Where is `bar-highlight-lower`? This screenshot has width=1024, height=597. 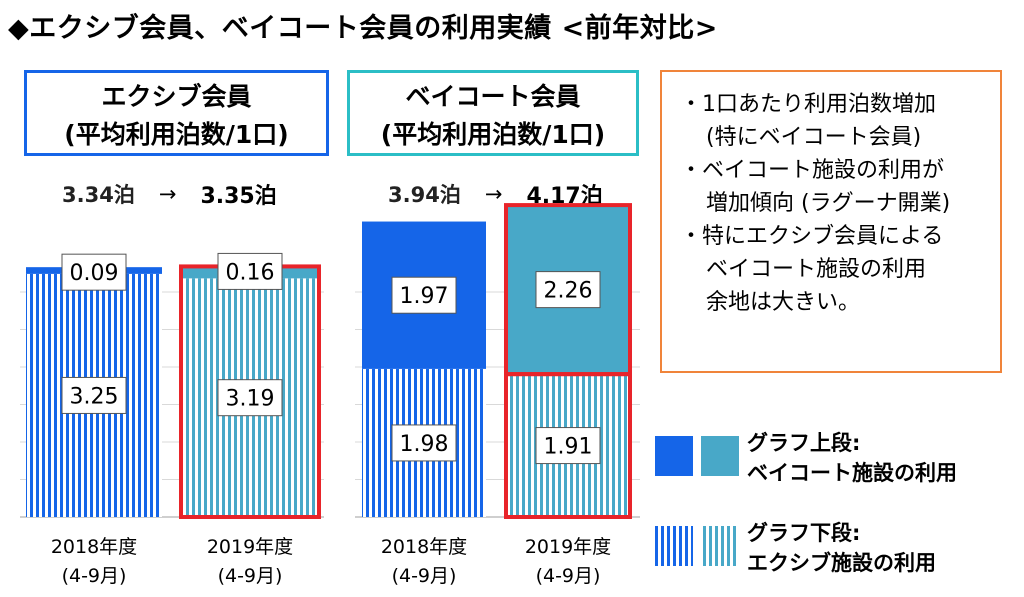
bar-highlight-lower is located at coordinates (568, 445).